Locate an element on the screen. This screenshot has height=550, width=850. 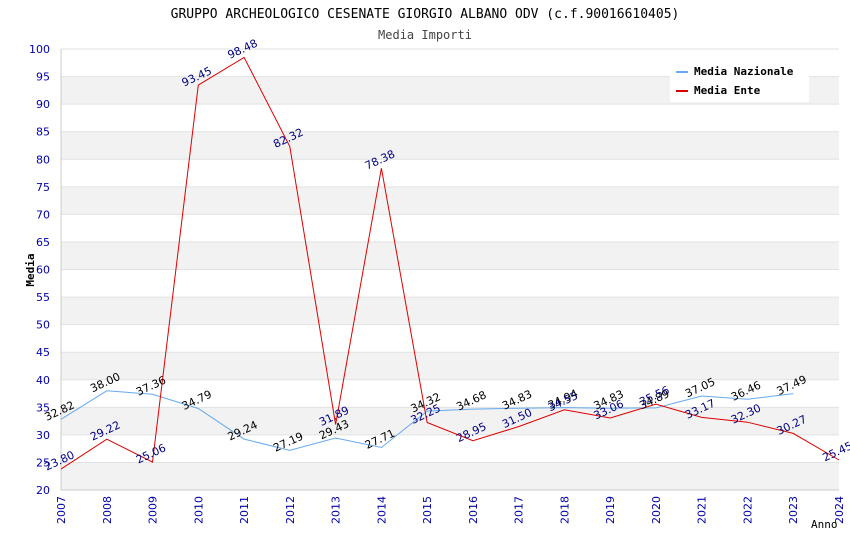
y-tick-label: 25 is located at coordinates (43, 462).